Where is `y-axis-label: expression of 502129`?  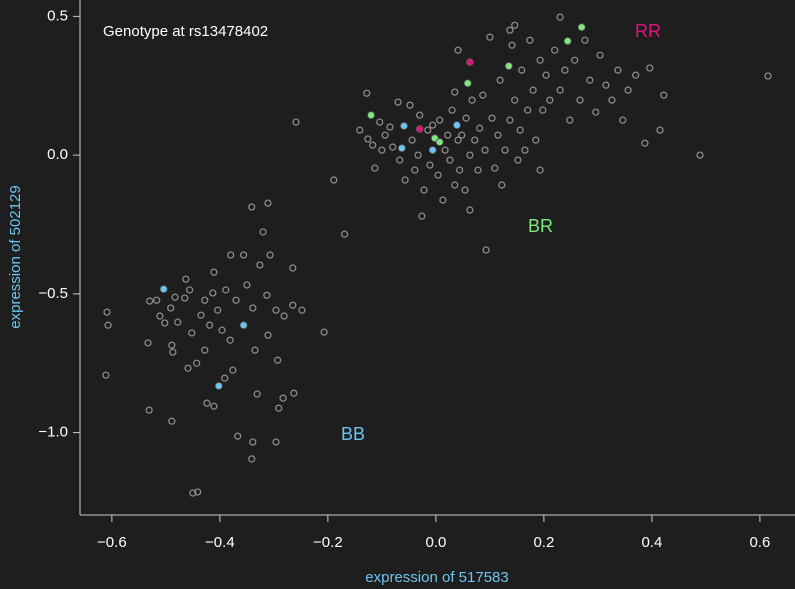
y-axis-label: expression of 502129 is located at coordinates (15, 256).